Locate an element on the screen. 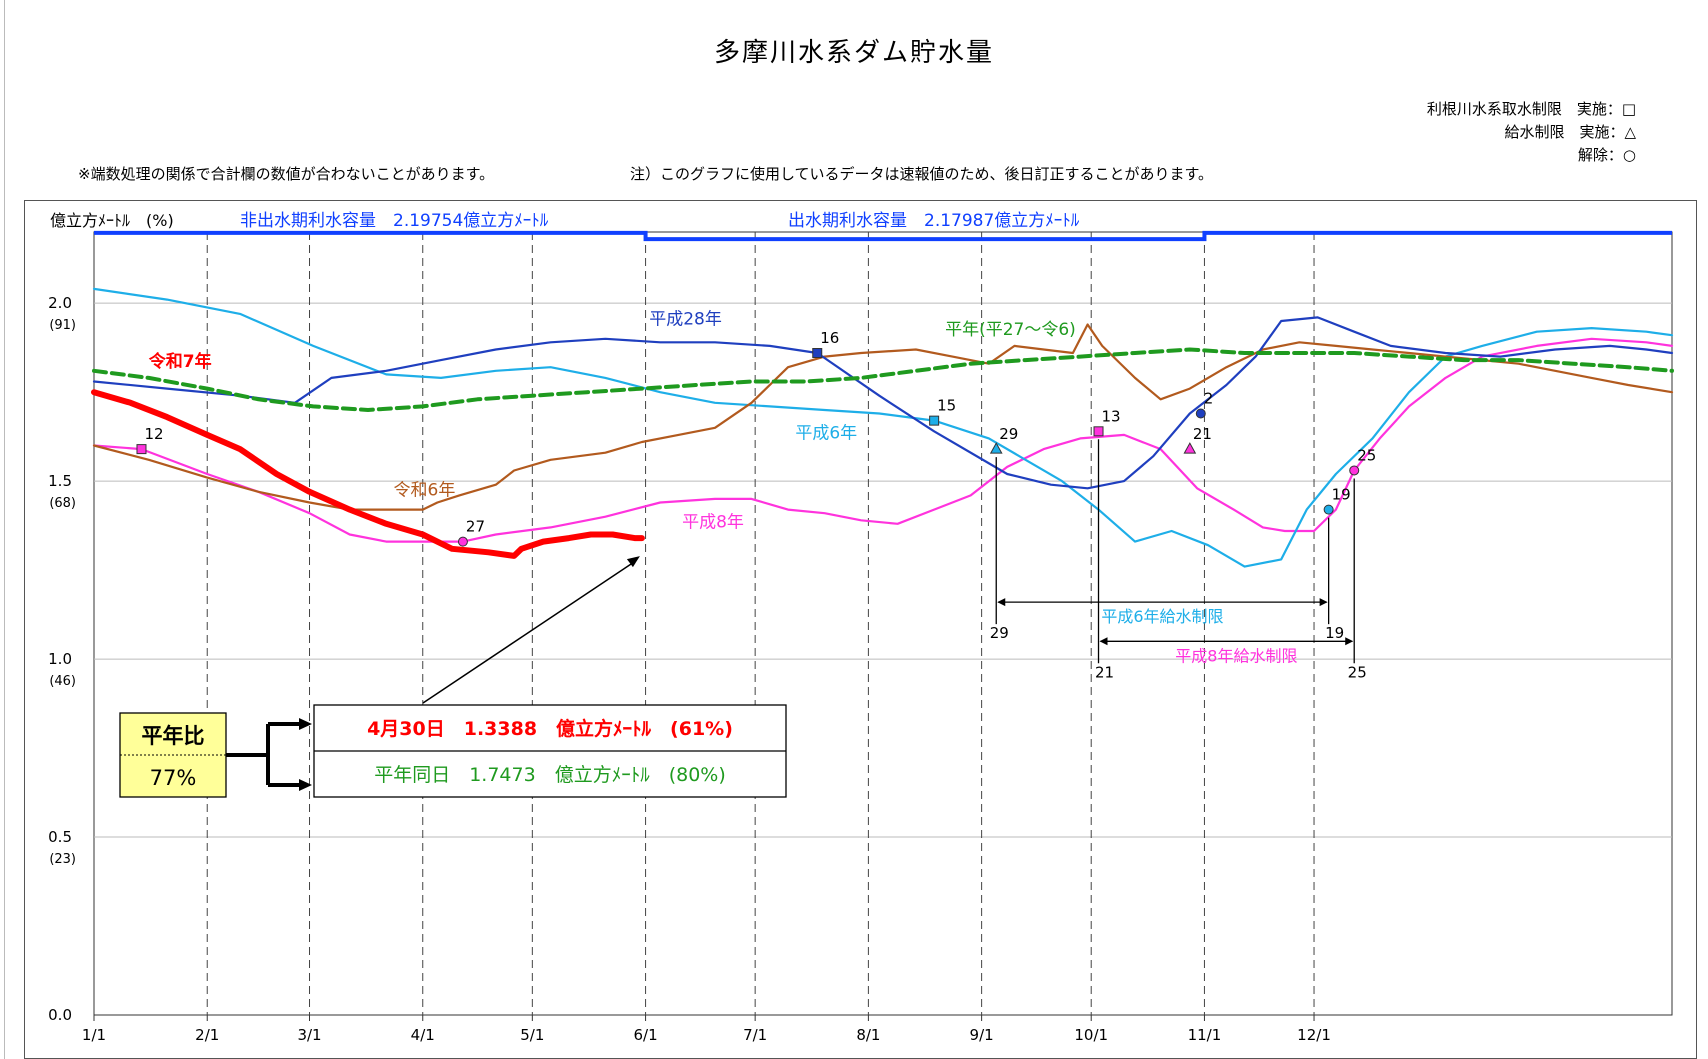  y-tick-label: 1.5 is located at coordinates (60, 481).